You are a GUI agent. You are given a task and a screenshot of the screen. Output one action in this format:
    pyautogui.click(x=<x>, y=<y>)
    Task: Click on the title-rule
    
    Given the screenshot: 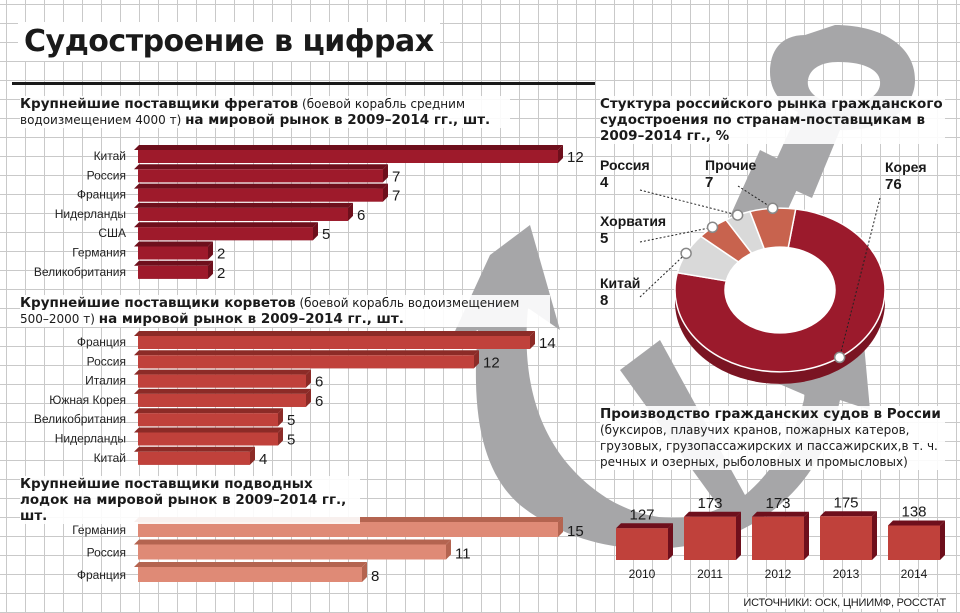 What is the action you would take?
    pyautogui.click(x=303, y=83)
    